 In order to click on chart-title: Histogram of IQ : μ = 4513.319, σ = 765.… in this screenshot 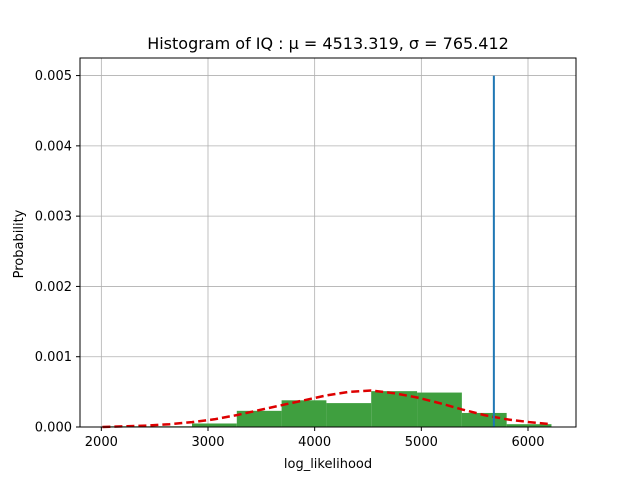, I will do `click(328, 43)`.